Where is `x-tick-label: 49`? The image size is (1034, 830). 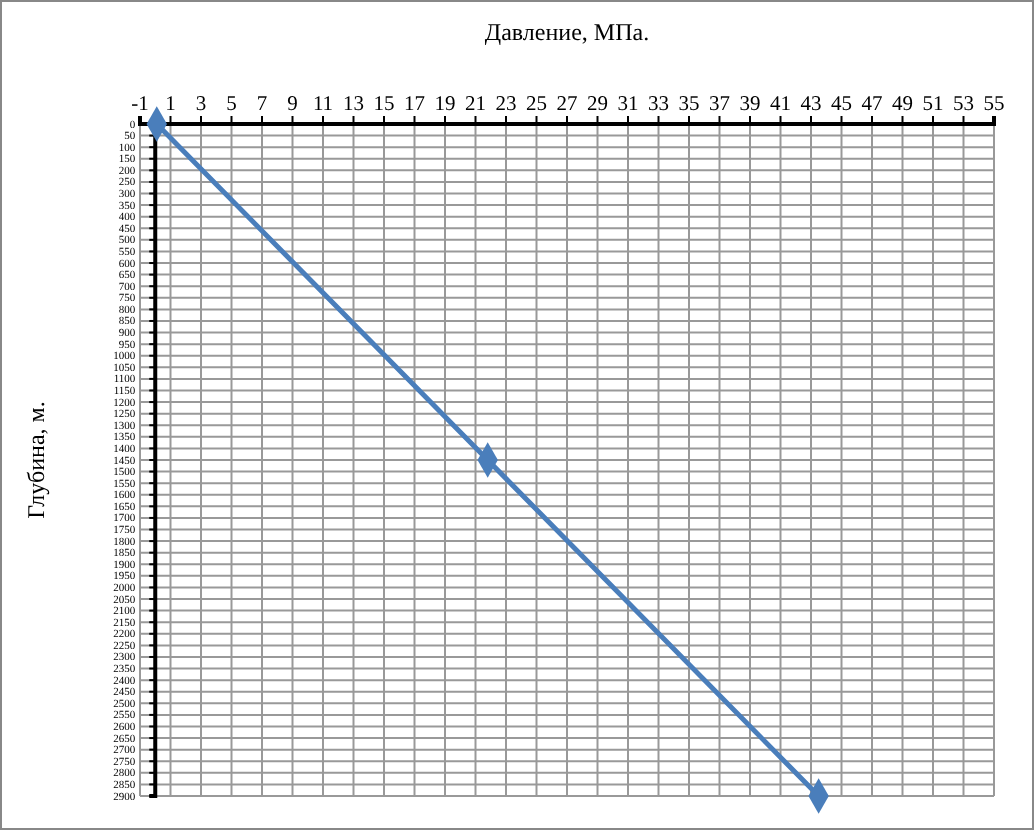 x-tick-label: 49 is located at coordinates (902, 105).